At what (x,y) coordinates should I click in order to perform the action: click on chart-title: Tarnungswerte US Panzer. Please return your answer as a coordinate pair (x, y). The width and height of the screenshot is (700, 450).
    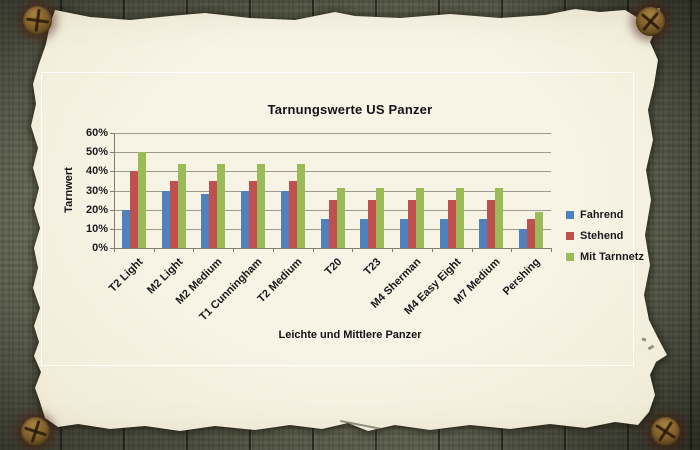
    Looking at the image, I should click on (350, 109).